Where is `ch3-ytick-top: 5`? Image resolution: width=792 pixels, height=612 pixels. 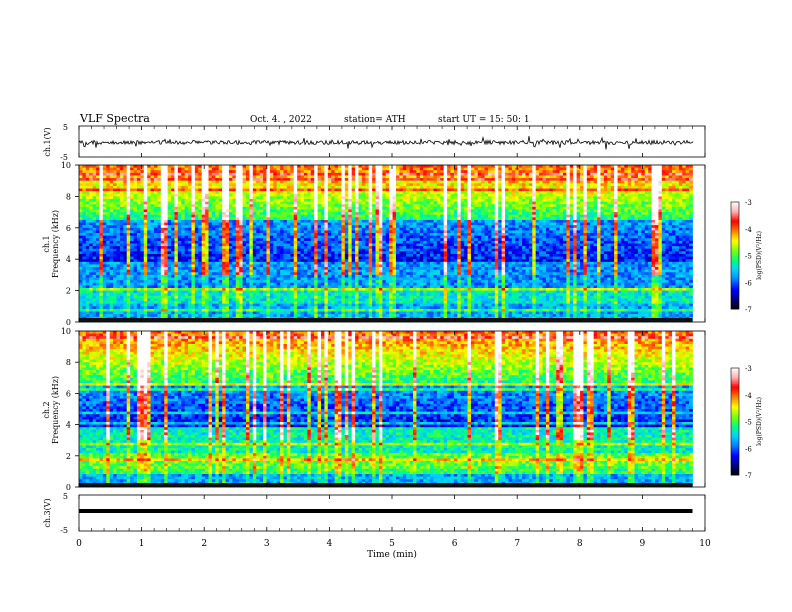 ch3-ytick-top: 5 is located at coordinates (65, 496).